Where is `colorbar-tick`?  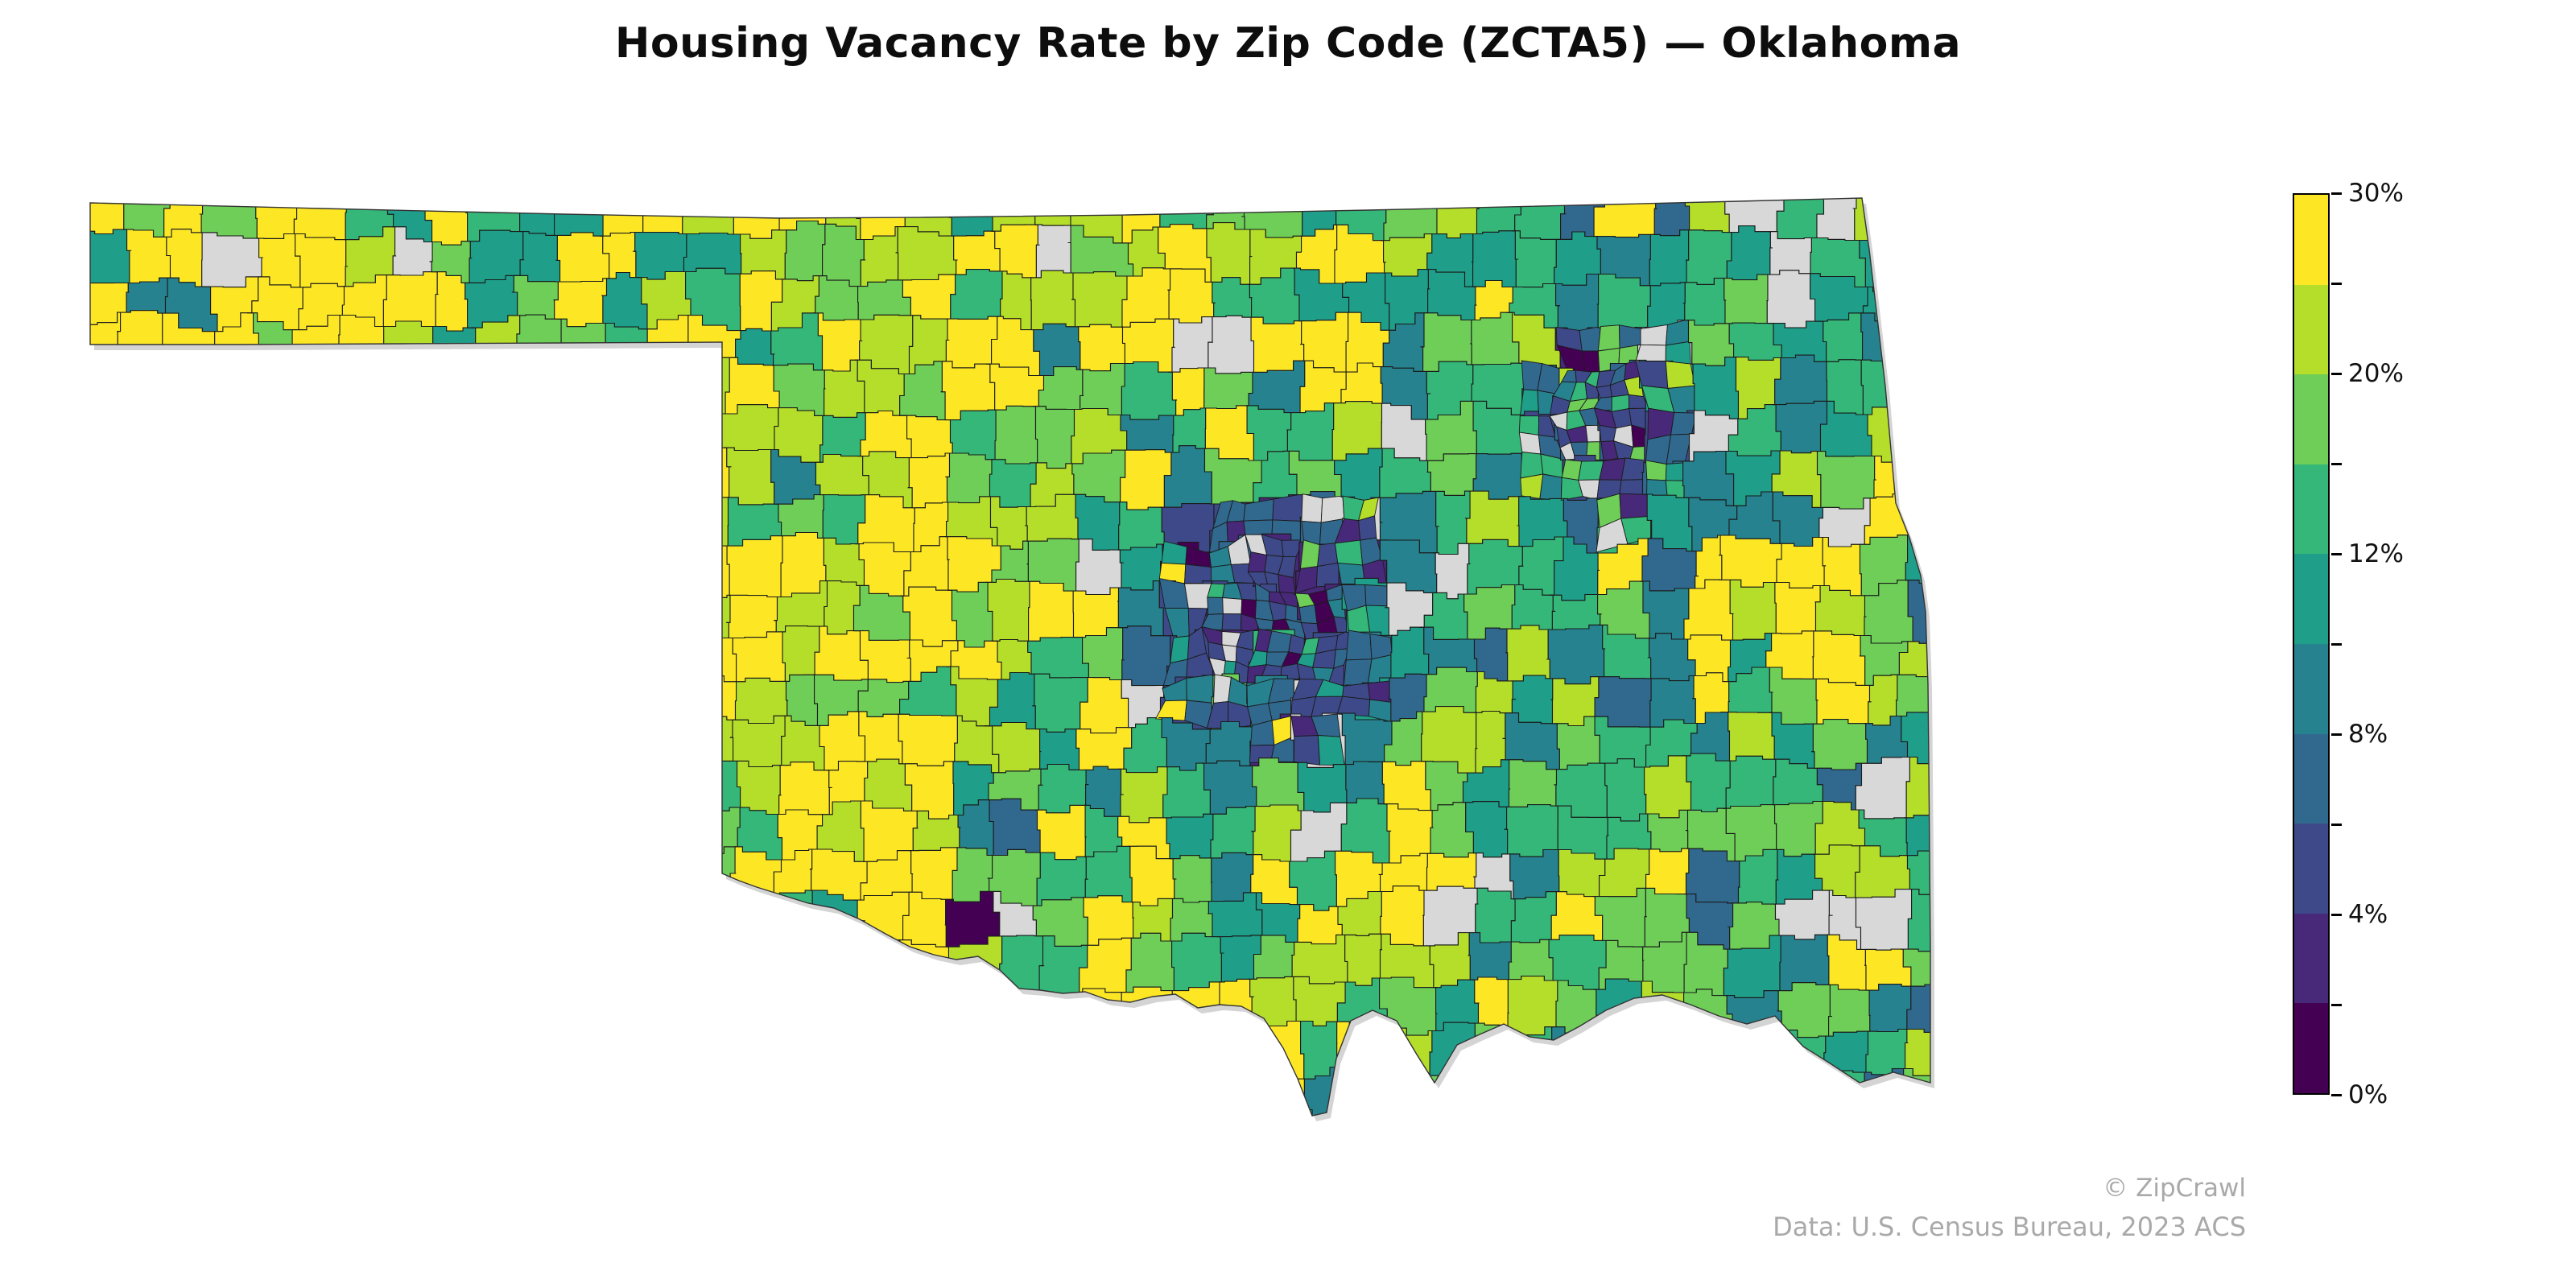 colorbar-tick is located at coordinates (2336, 1094).